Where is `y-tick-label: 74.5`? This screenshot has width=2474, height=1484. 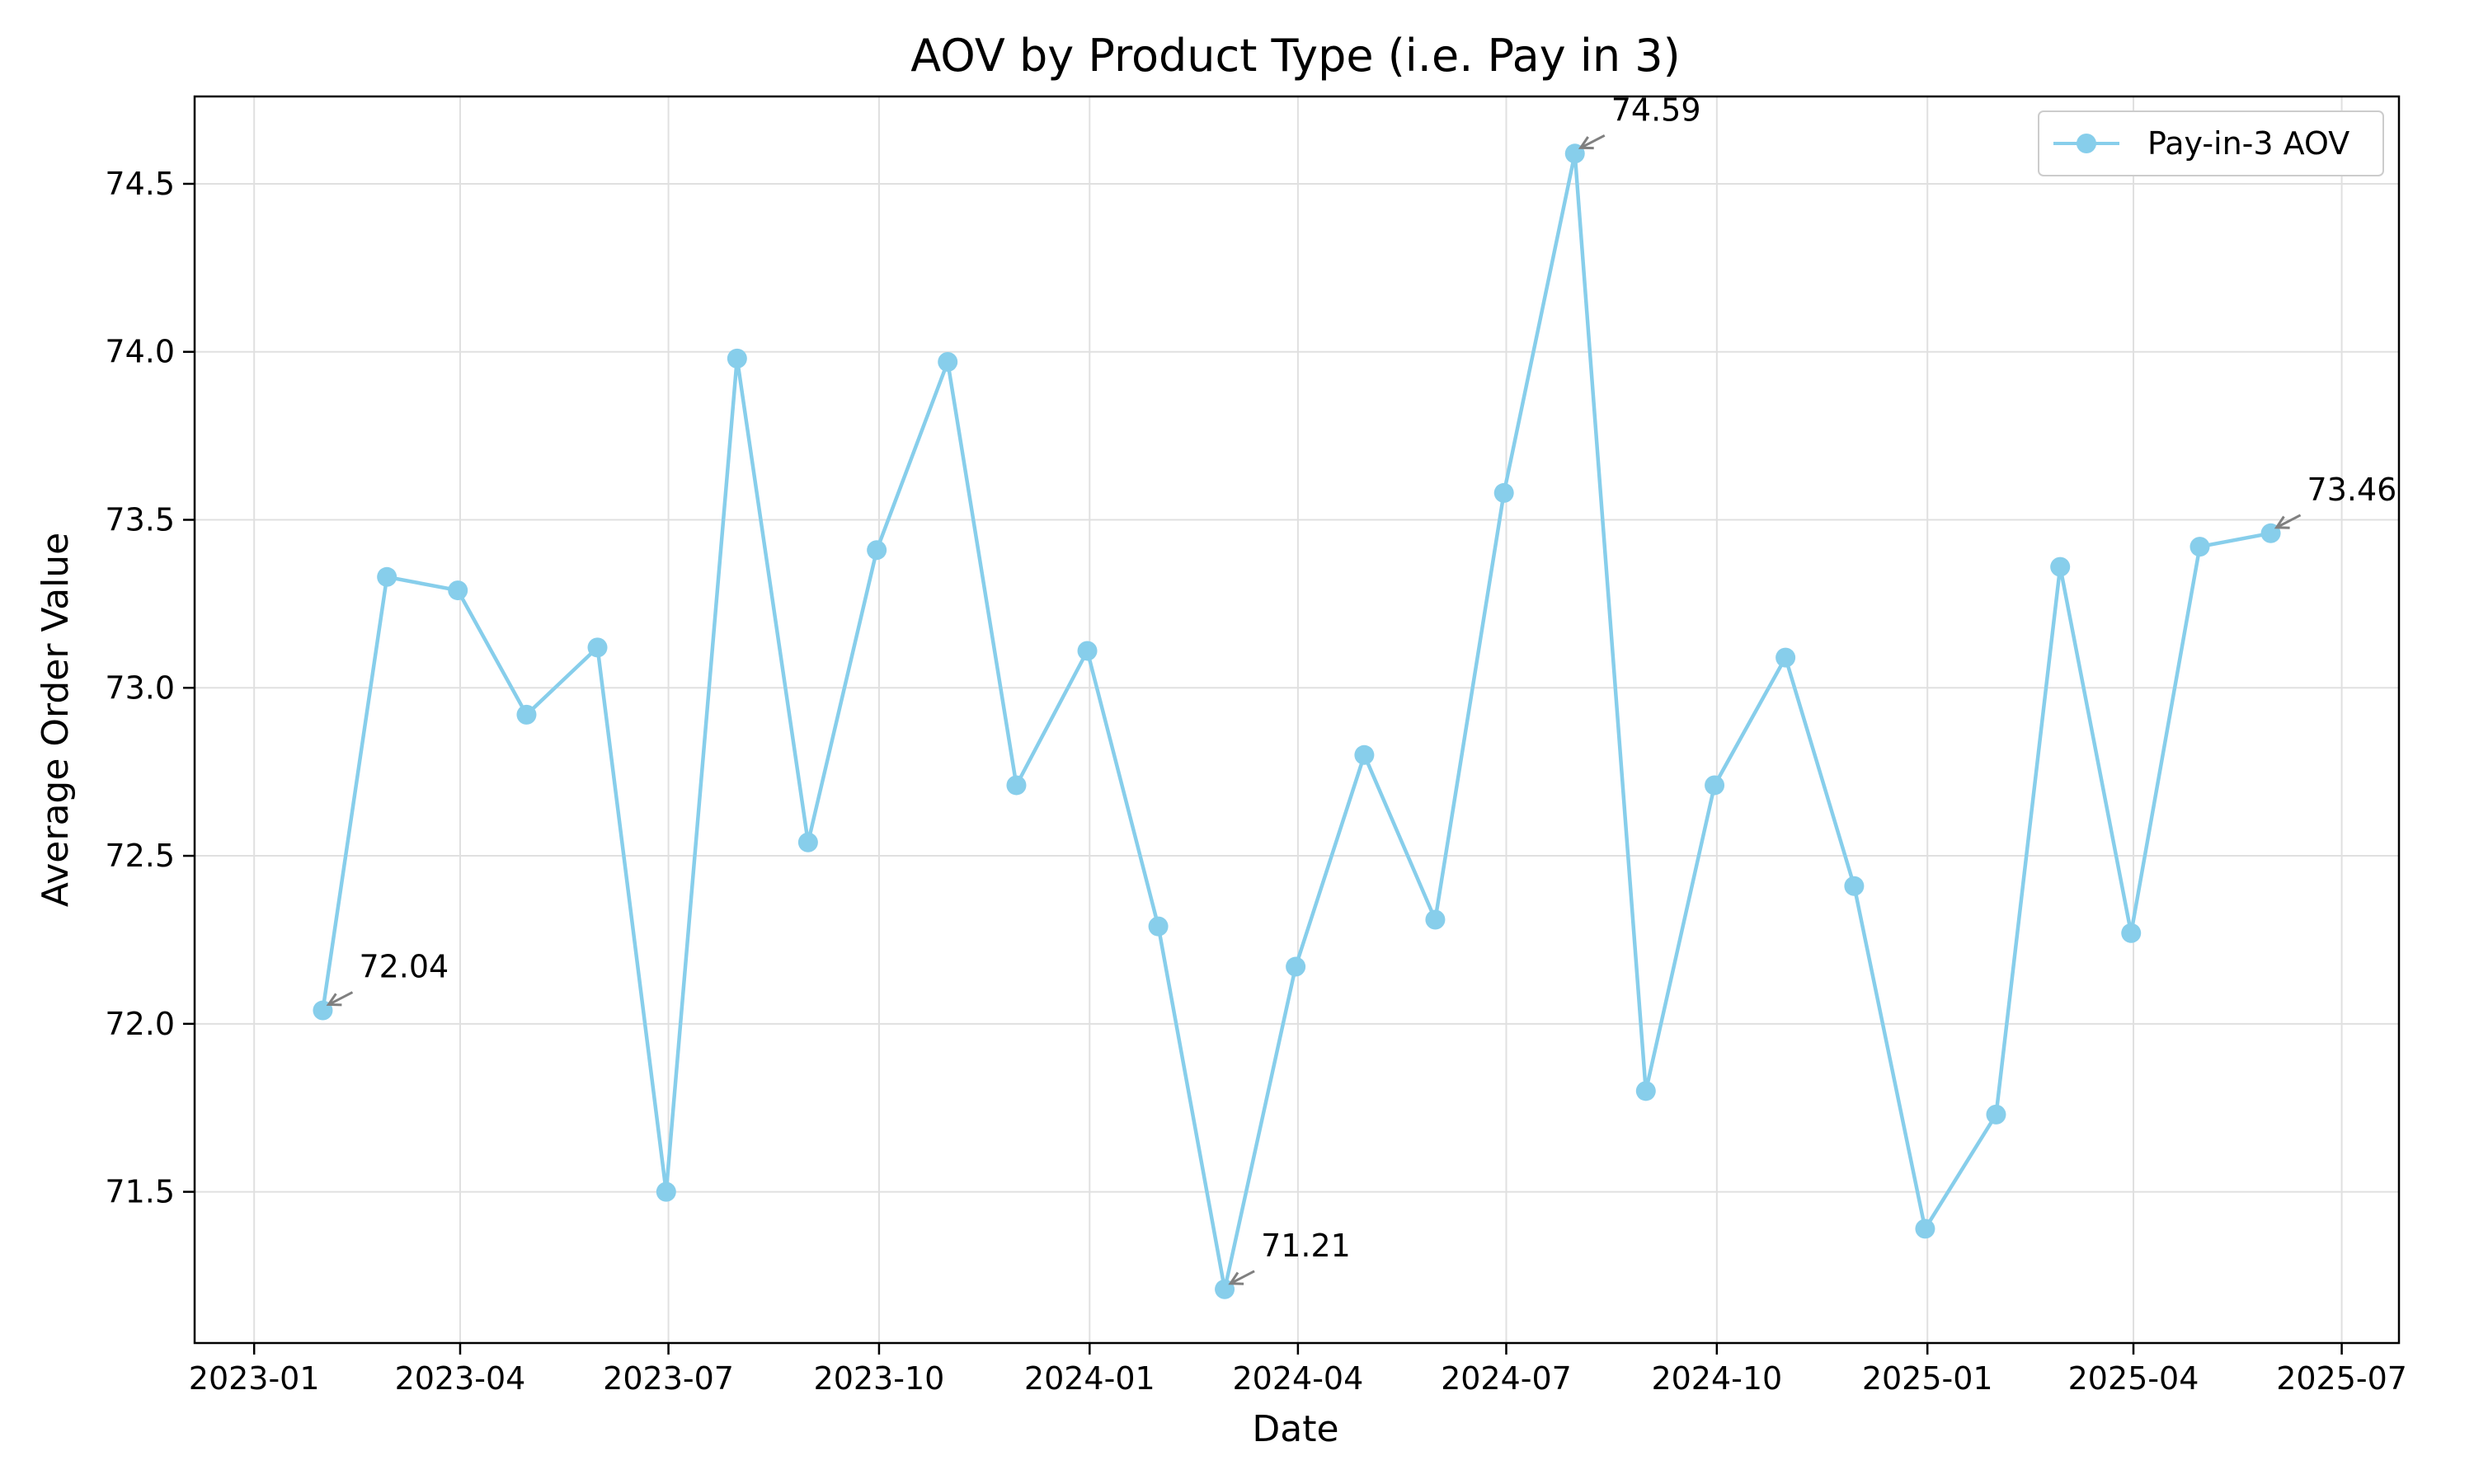
y-tick-label: 74.5 is located at coordinates (140, 184).